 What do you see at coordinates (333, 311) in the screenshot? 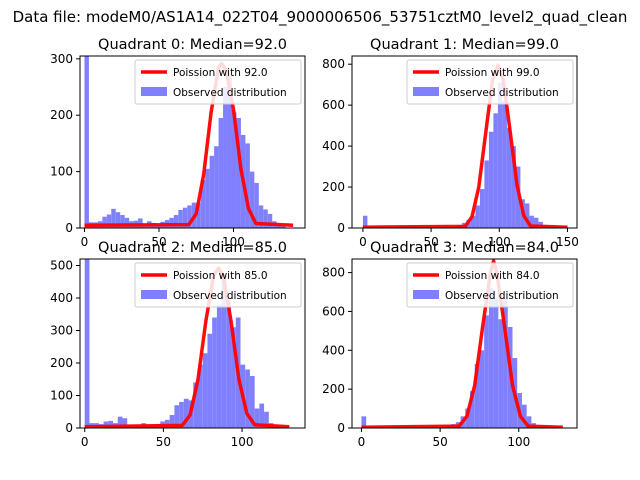
I see `y-tick-label: 600` at bounding box center [333, 311].